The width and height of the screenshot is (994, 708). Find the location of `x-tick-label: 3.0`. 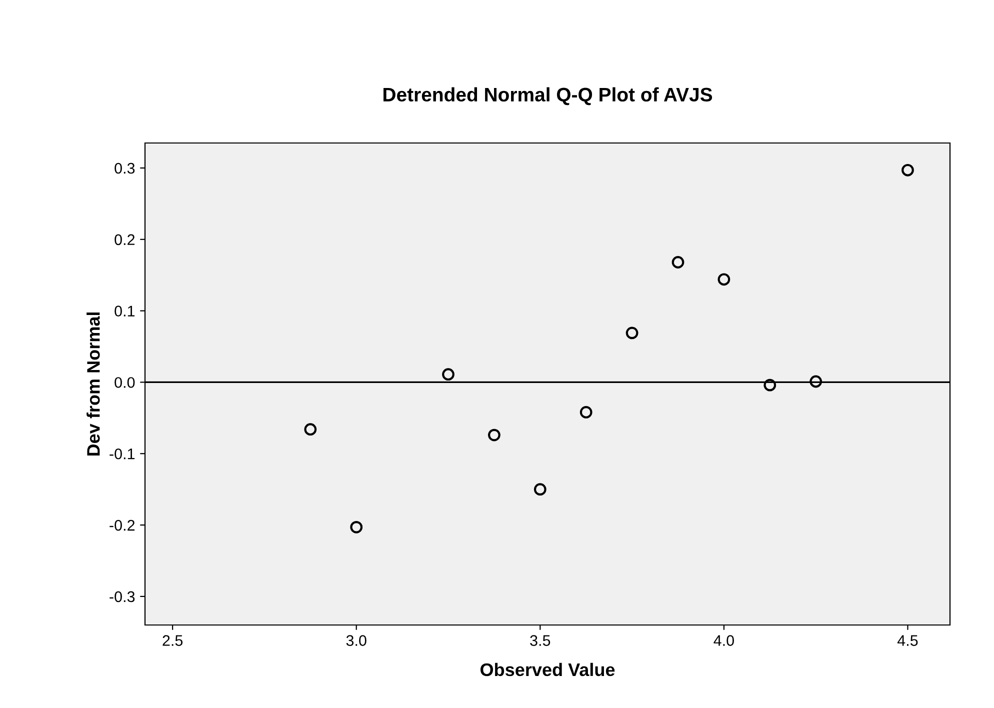

x-tick-label: 3.0 is located at coordinates (356, 640).